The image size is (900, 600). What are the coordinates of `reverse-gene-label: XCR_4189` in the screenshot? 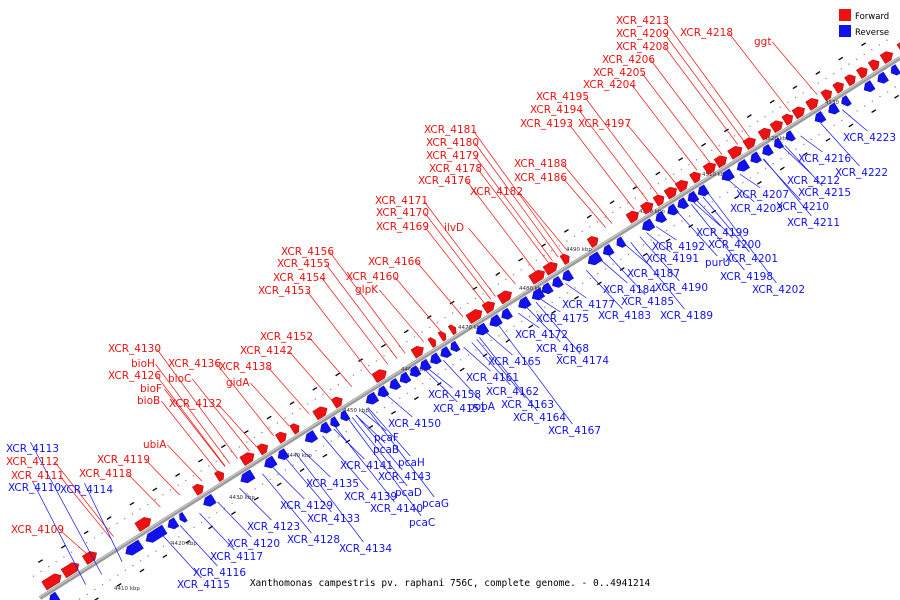 It's located at (686, 316).